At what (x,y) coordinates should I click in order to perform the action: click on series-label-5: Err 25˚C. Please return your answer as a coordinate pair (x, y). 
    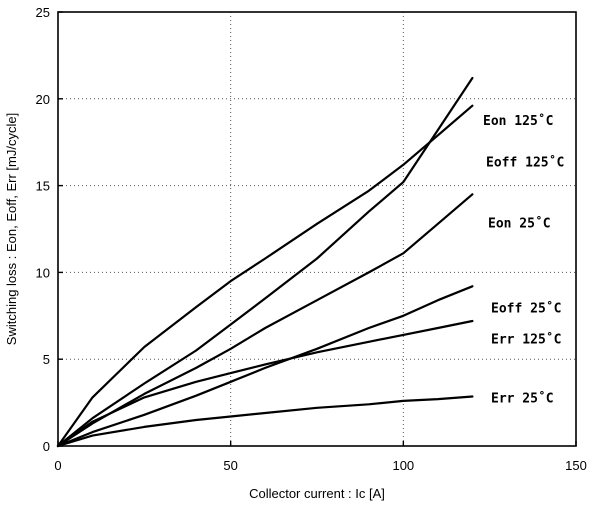
    Looking at the image, I should click on (522, 399).